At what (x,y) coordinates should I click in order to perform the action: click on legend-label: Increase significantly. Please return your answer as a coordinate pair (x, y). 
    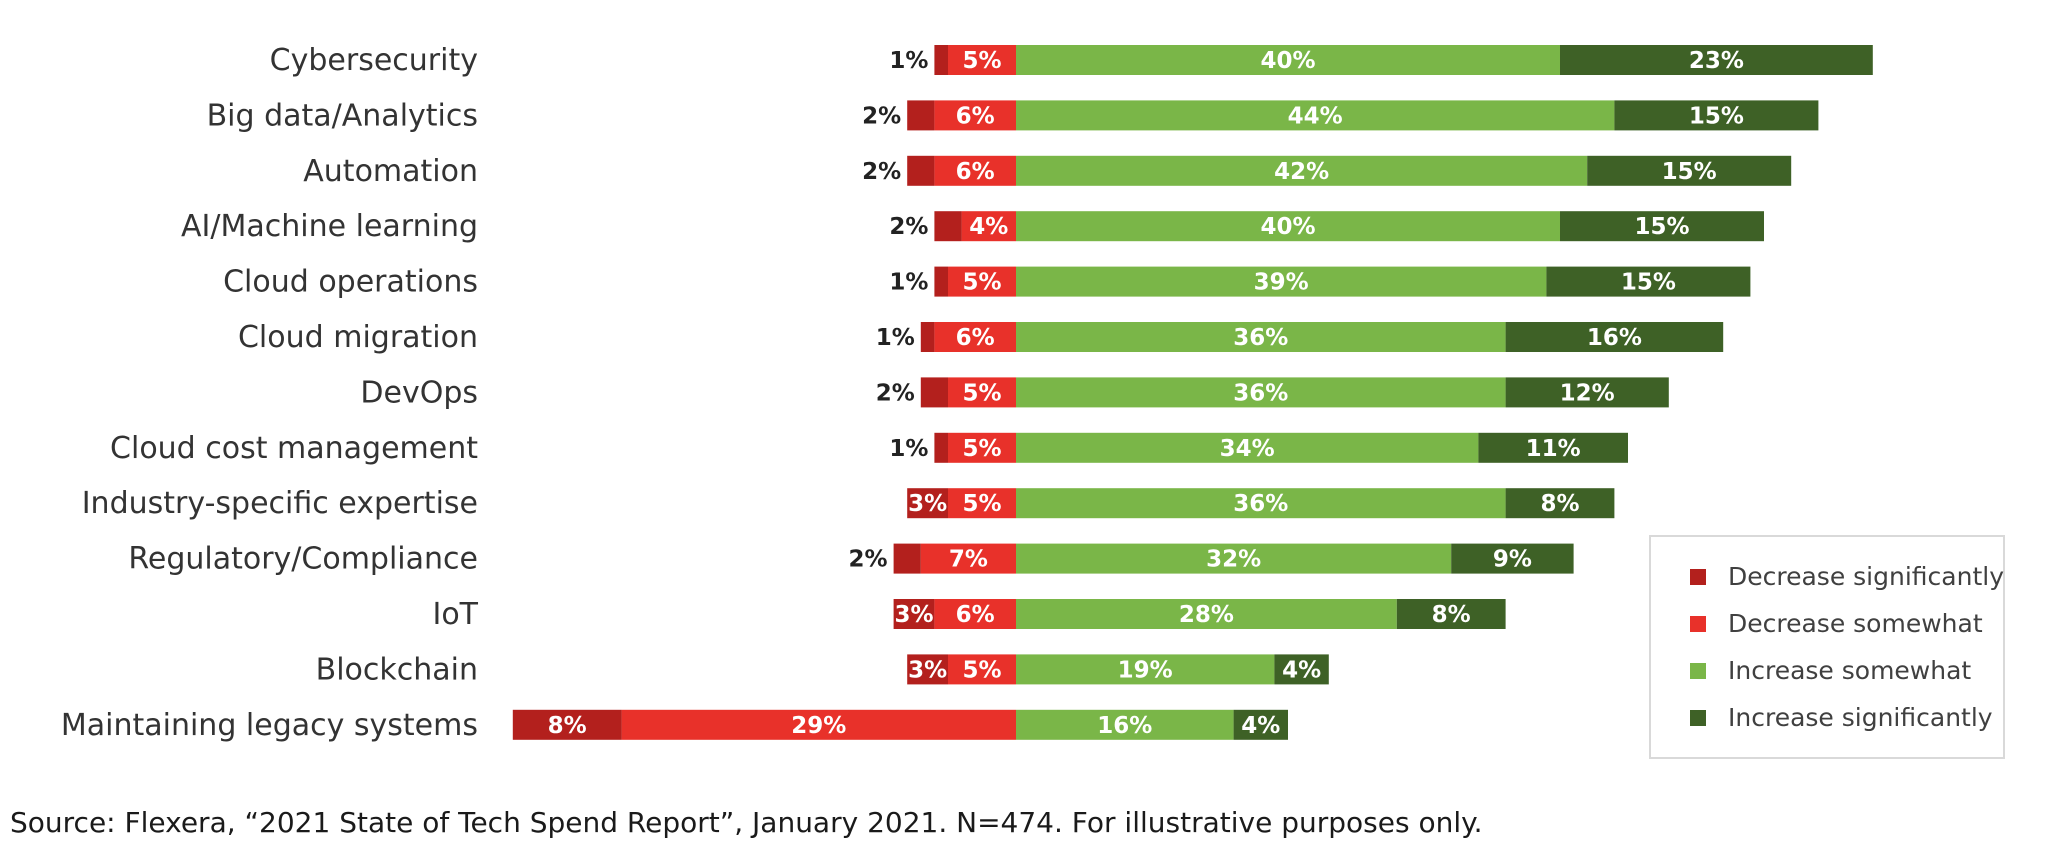
    Looking at the image, I should click on (1860, 717).